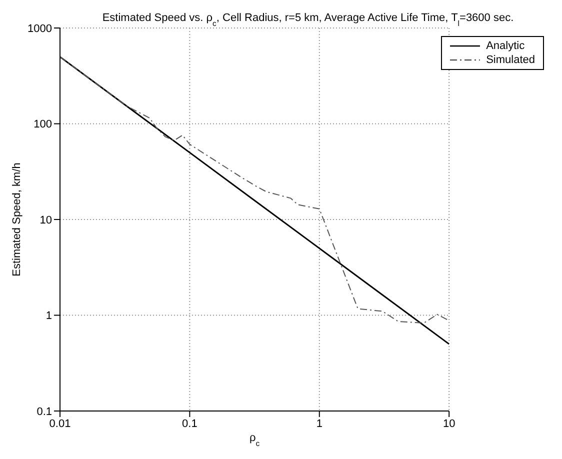 This screenshot has height=459, width=562. Describe the element at coordinates (510, 60) in the screenshot. I see `legend-label: Simulated` at that location.